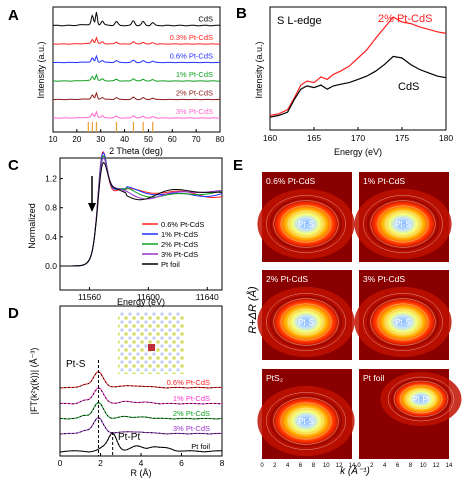  What do you see at coordinates (151, 347) in the screenshot?
I see `panel-d-pt-atom-icon` at bounding box center [151, 347].